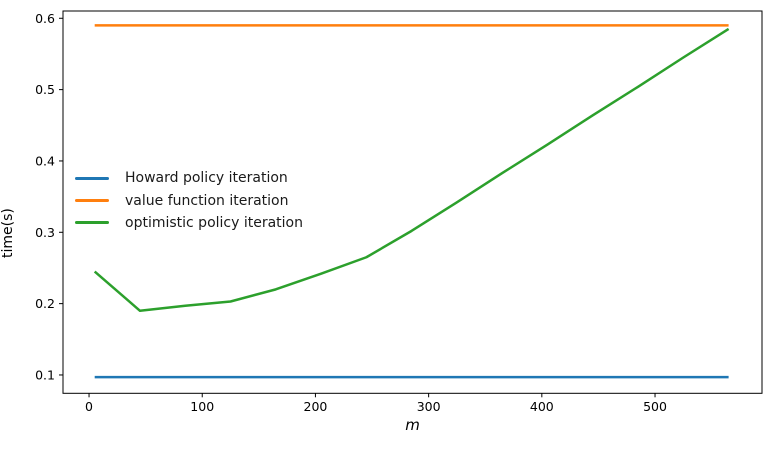  I want to click on x-axis-label: m, so click(412, 425).